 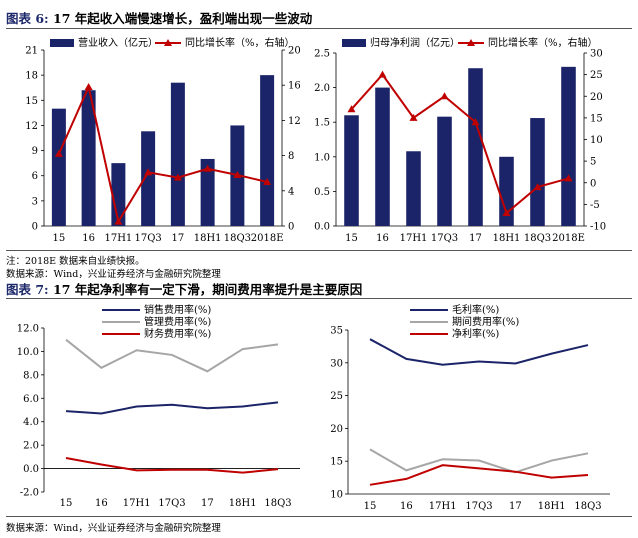 What do you see at coordinates (208, 238) in the screenshot?
I see `revenue-x-tick-label: 18H1` at bounding box center [208, 238].